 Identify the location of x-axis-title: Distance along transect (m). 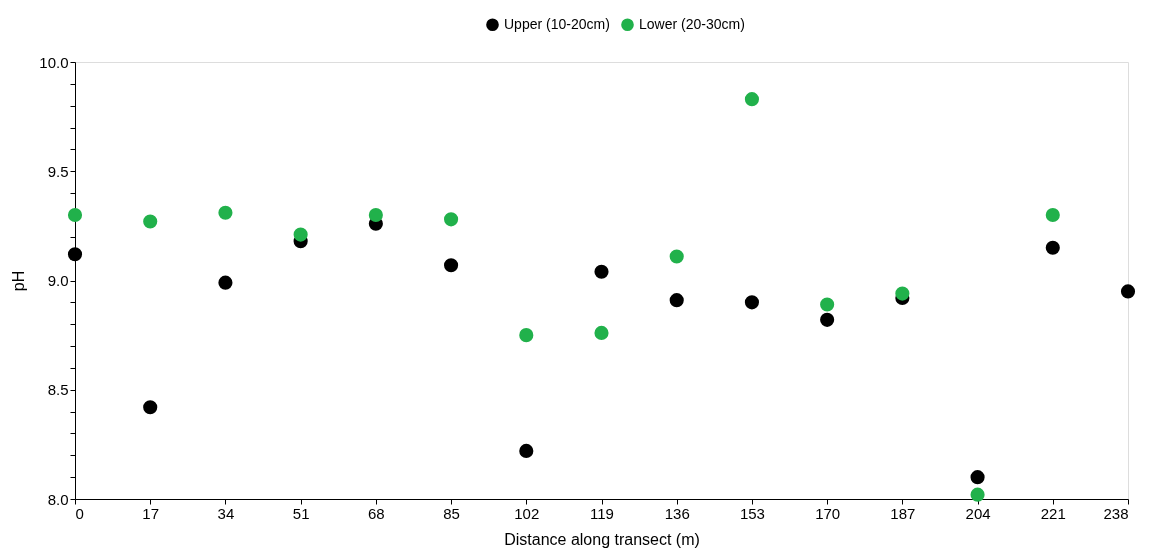
(602, 539).